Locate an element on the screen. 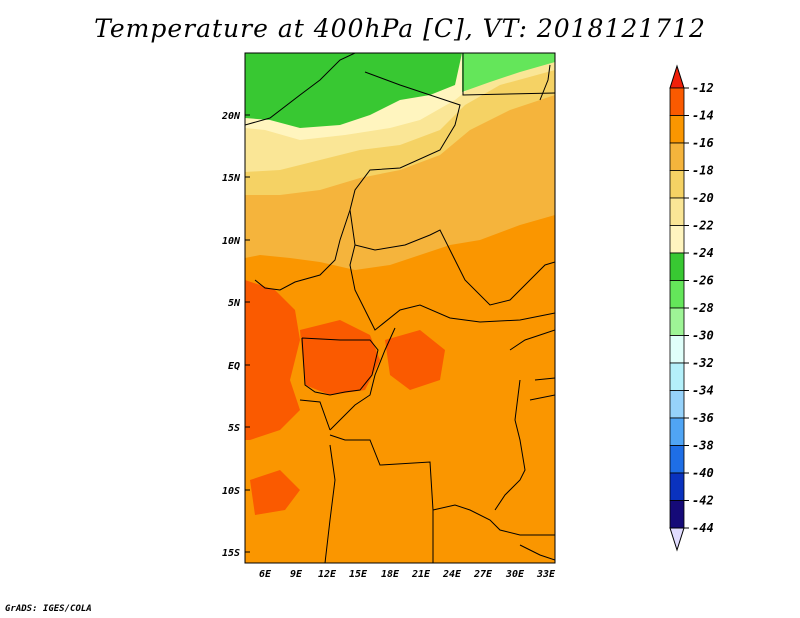 The image size is (800, 618). colorbar-label: -40 is located at coordinates (703, 473).